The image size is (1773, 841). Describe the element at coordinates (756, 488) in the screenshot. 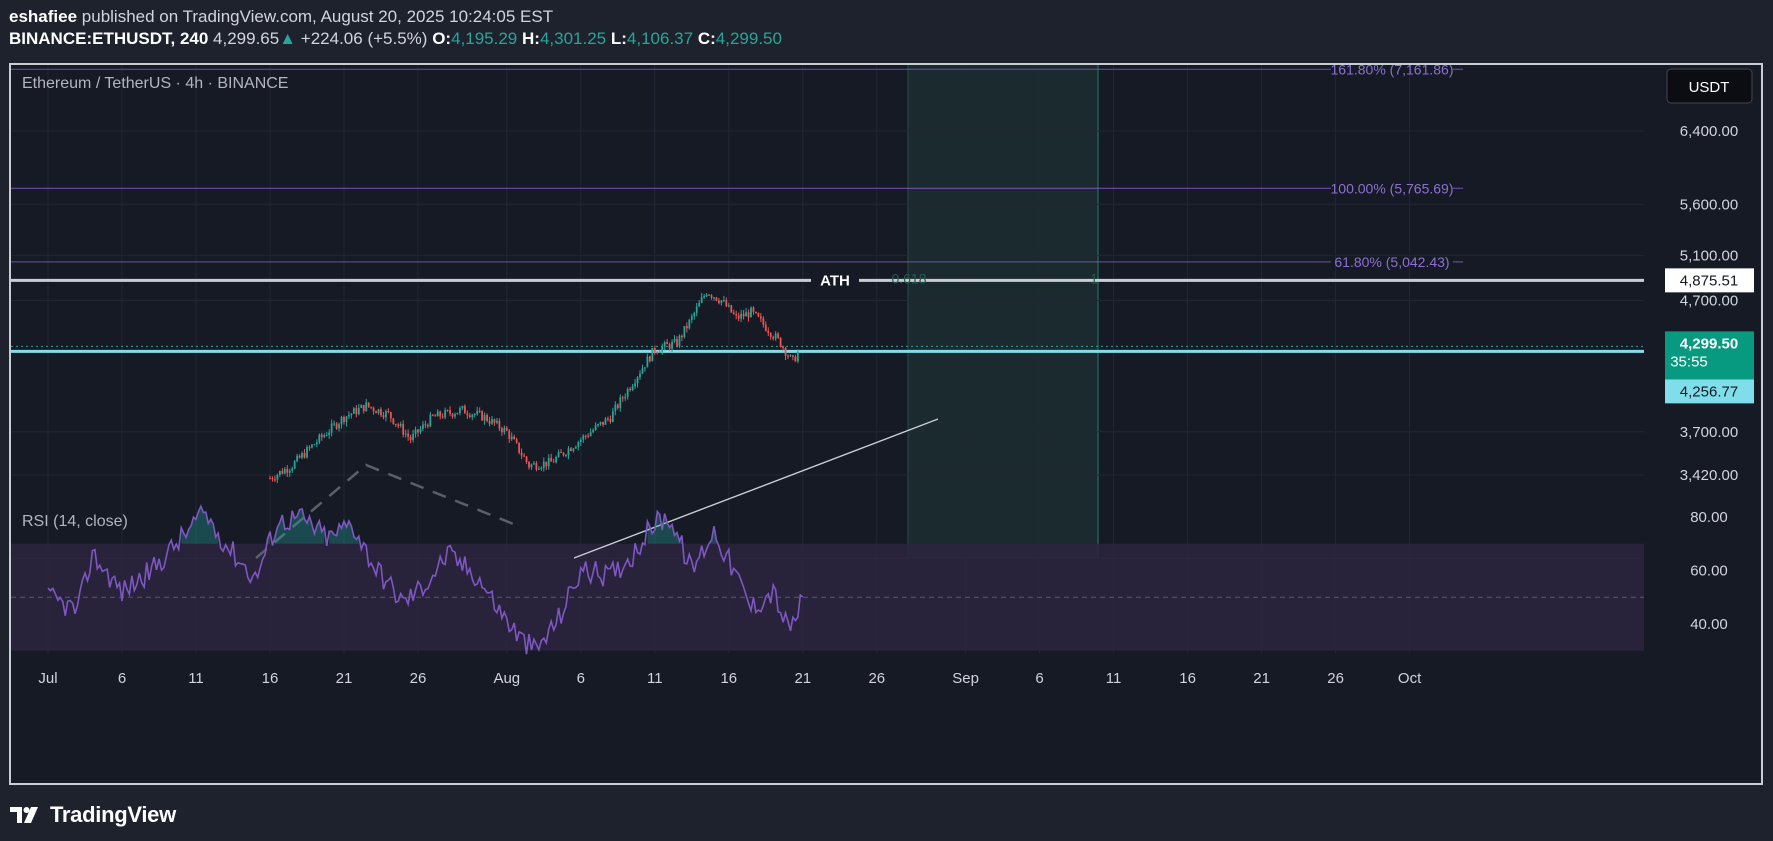

I see `support-trendline` at that location.